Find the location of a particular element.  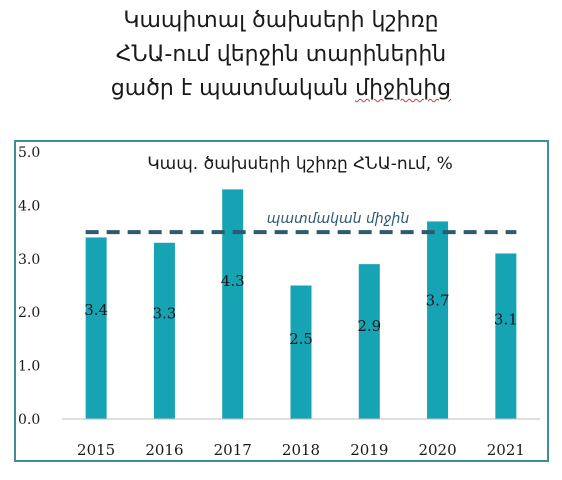

y-tick-label: 3.0 is located at coordinates (29, 260).